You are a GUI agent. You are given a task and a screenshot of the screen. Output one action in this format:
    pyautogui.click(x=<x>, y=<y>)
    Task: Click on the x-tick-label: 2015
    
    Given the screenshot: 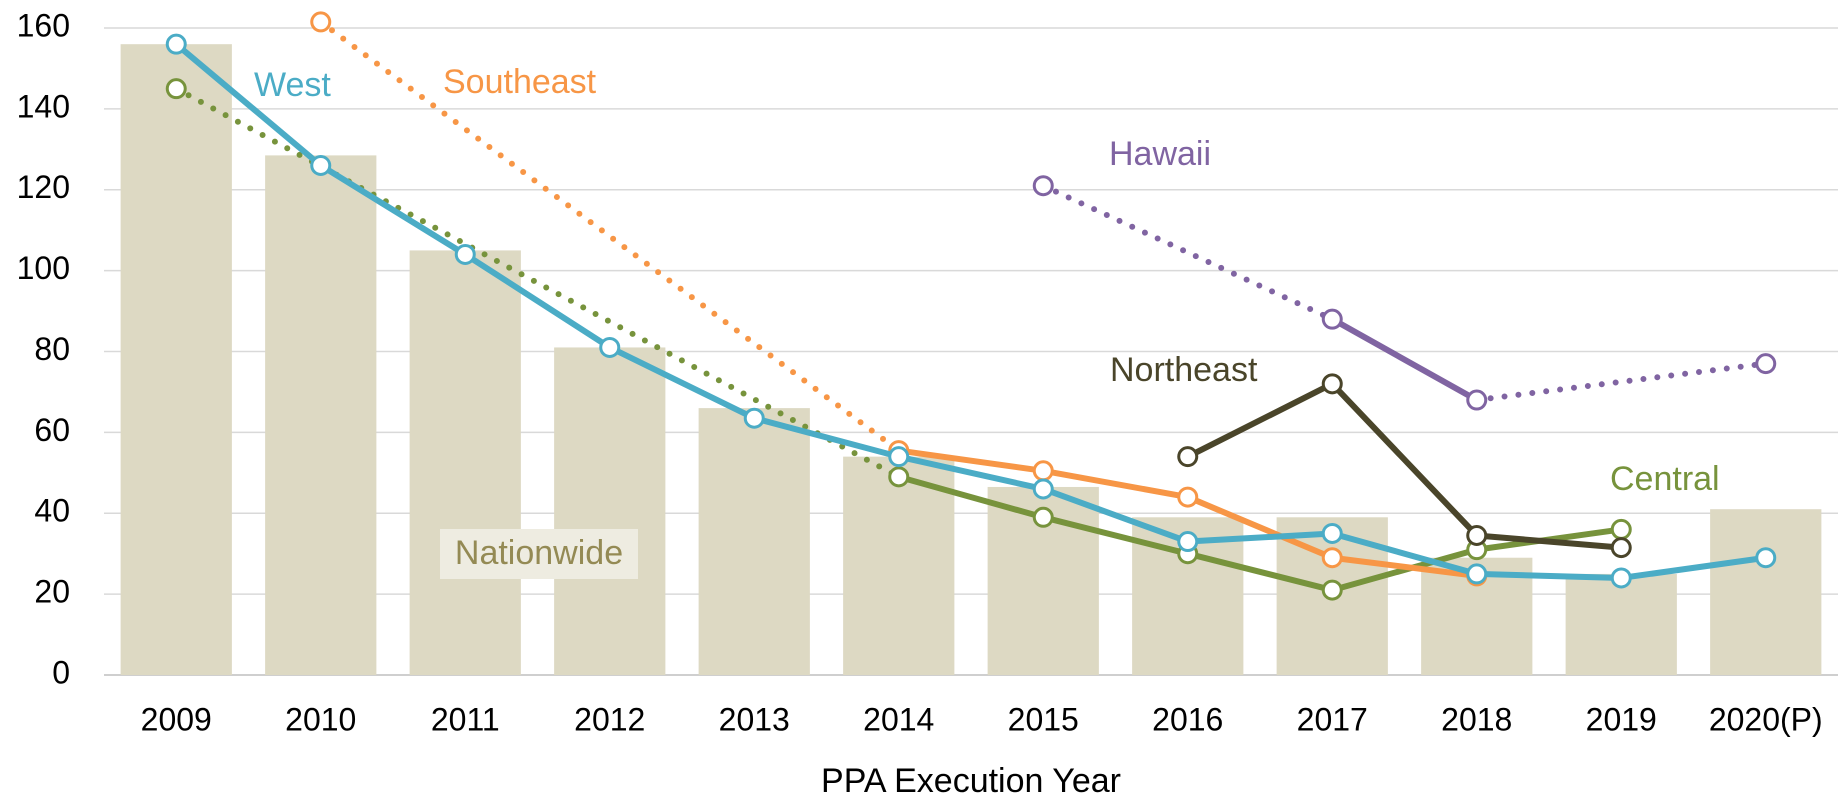 What is the action you would take?
    pyautogui.click(x=1043, y=719)
    